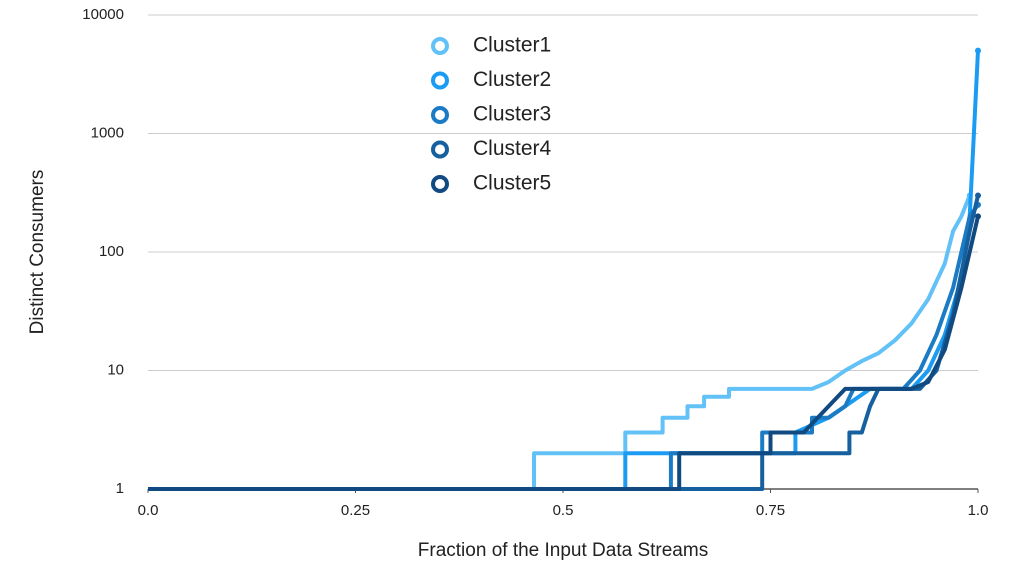  I want to click on legend-label: Cluster5, so click(512, 183).